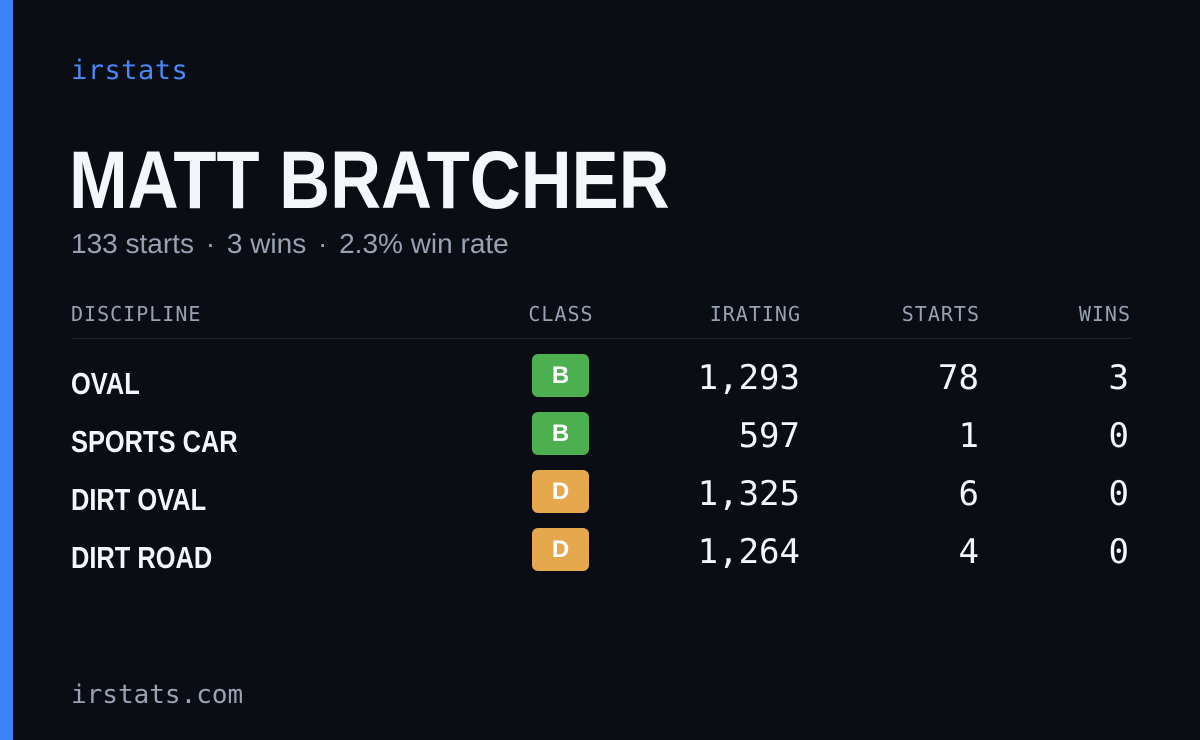 The image size is (1200, 740). I want to click on table-row: OVAL B 1,293 78 3, so click(601, 379).